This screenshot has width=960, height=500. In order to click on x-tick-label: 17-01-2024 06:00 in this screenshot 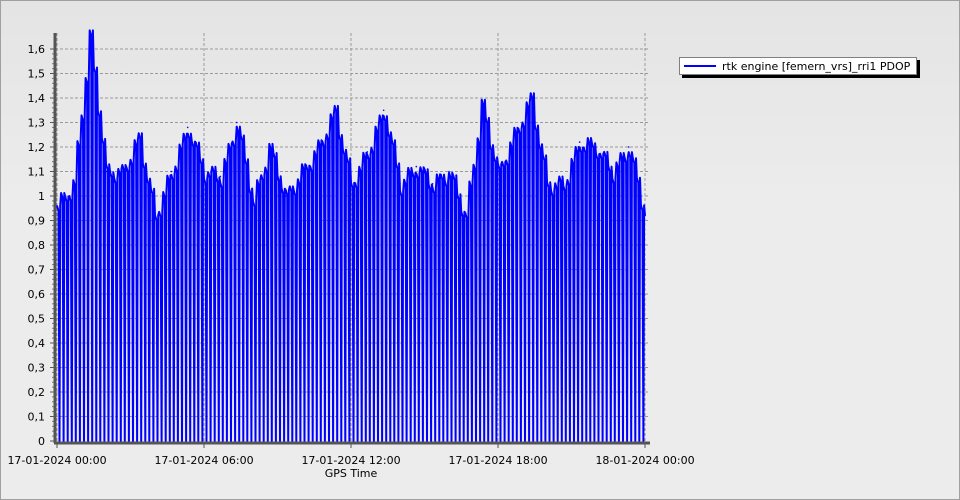, I will do `click(203, 460)`.